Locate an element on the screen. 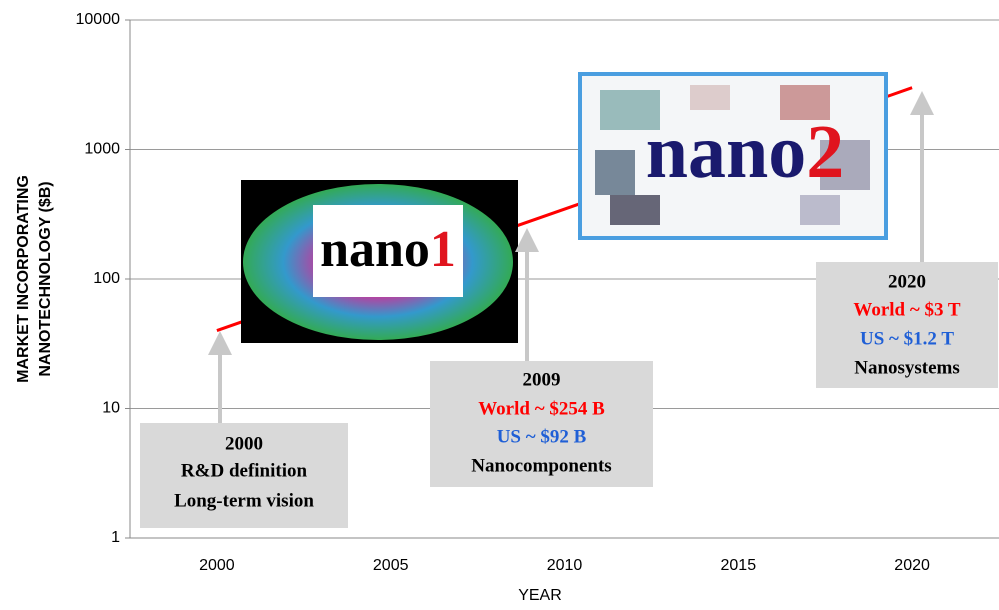 This screenshot has height=610, width=999. image-nano1: nano1 is located at coordinates (379, 261).